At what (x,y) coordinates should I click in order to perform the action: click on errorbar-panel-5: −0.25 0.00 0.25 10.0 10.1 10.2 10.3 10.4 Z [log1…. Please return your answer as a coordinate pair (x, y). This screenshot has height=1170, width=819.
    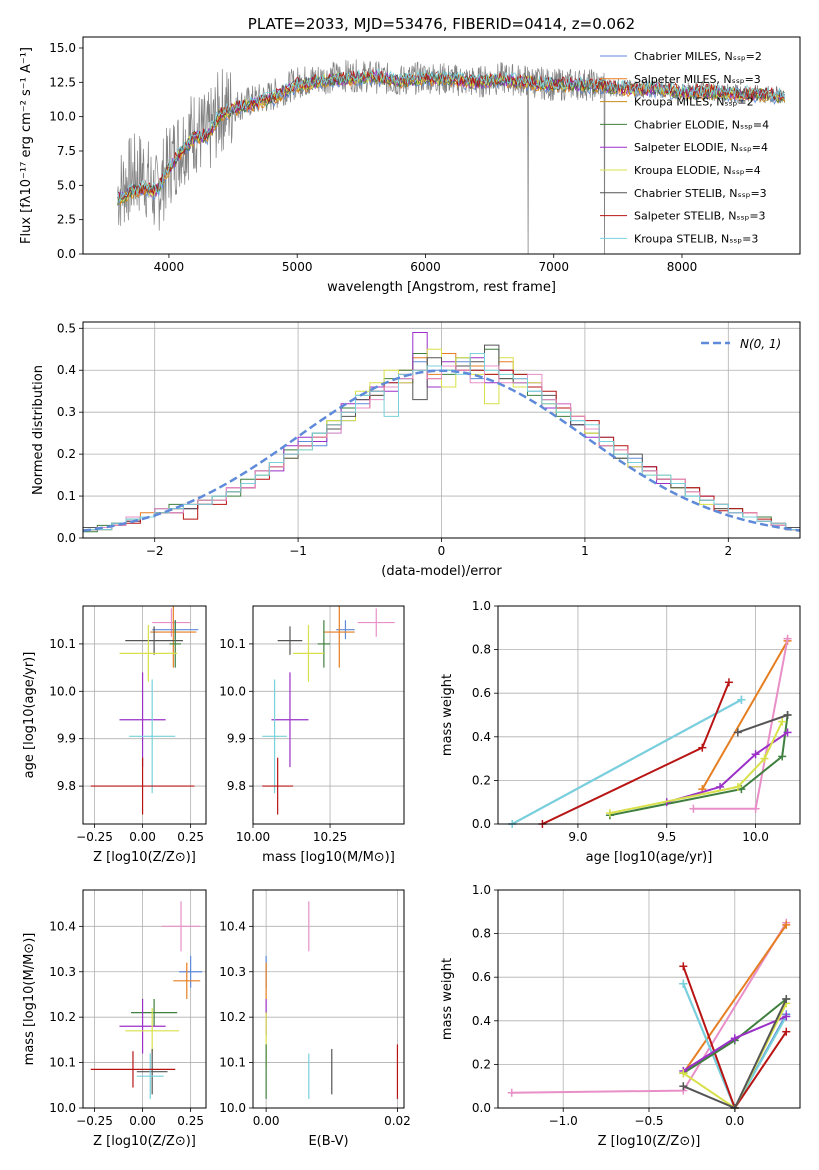
    Looking at the image, I should click on (114, 1019).